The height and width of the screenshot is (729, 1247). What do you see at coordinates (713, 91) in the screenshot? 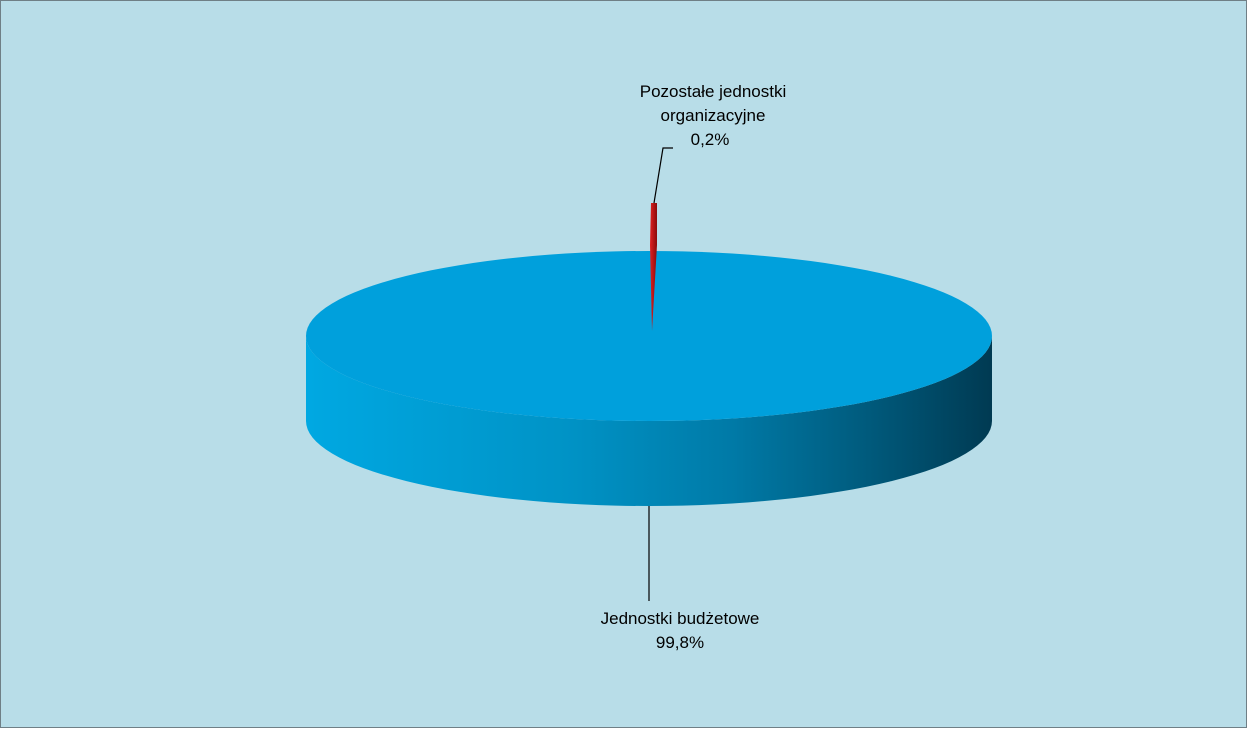
I see `slice-label-pozostale-line-1: Pozostałe jednostki` at bounding box center [713, 91].